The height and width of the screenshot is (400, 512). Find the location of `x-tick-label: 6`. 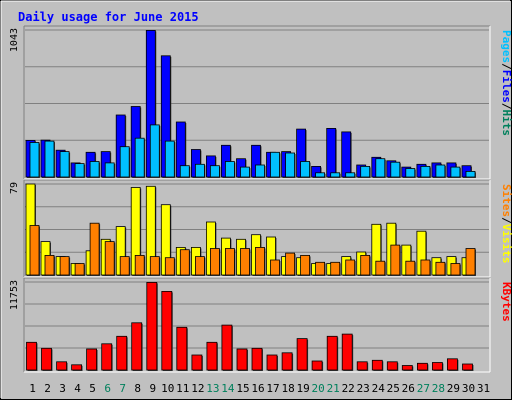

x-tick-label: 6 is located at coordinates (107, 388).